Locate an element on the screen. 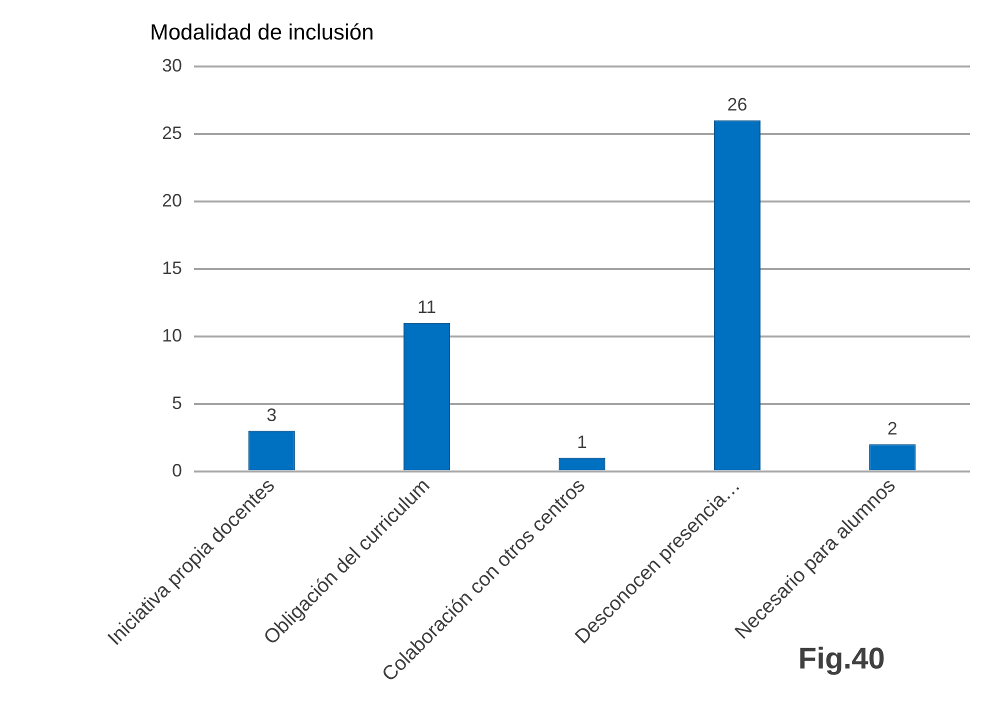 The image size is (990, 710). data-label: 2 is located at coordinates (892, 428).